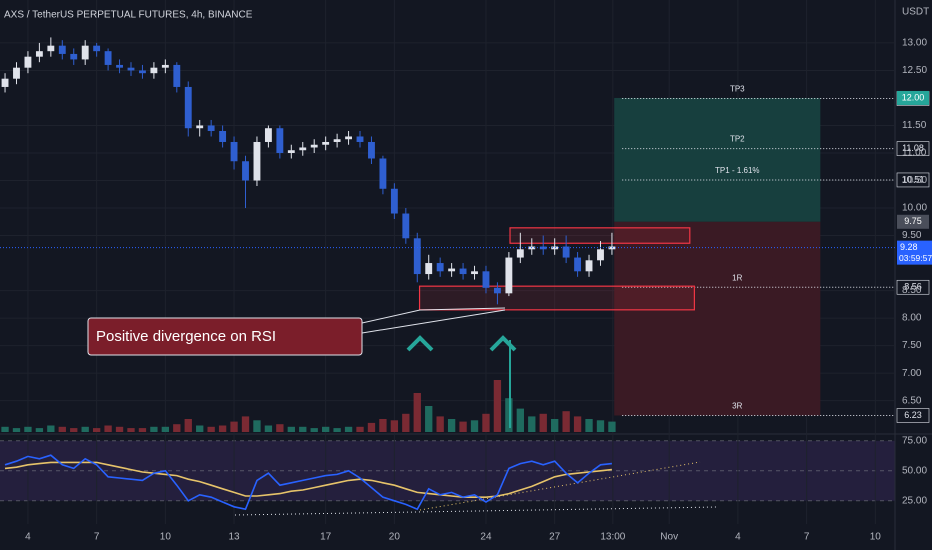  Describe the element at coordinates (912, 345) in the screenshot. I see `y-tick-label: 7.50` at that location.